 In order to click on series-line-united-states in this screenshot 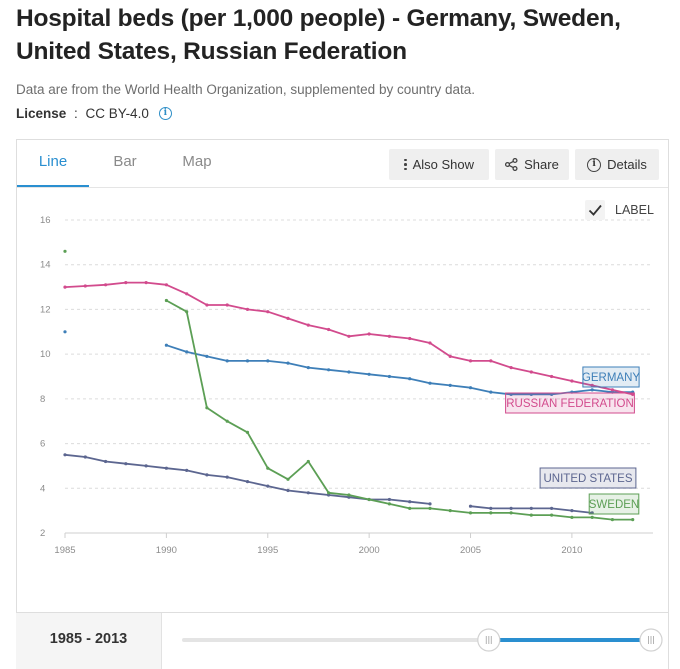, I will do `click(247, 479)`.